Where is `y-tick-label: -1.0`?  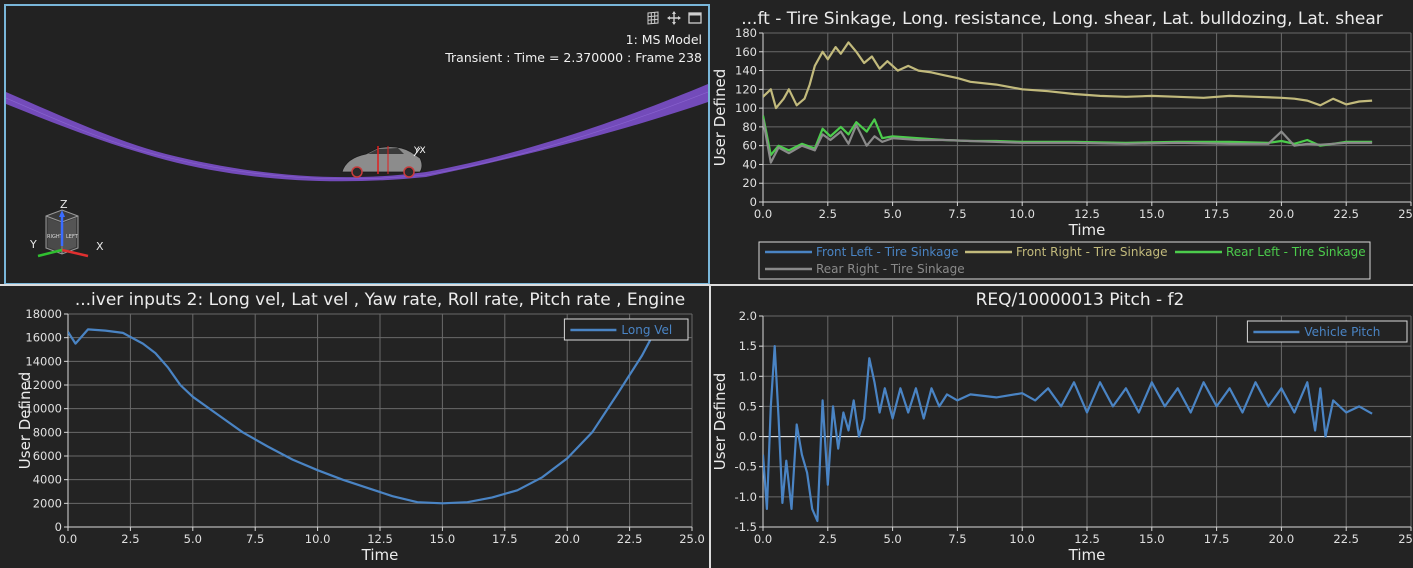 y-tick-label: -1.0 is located at coordinates (746, 497).